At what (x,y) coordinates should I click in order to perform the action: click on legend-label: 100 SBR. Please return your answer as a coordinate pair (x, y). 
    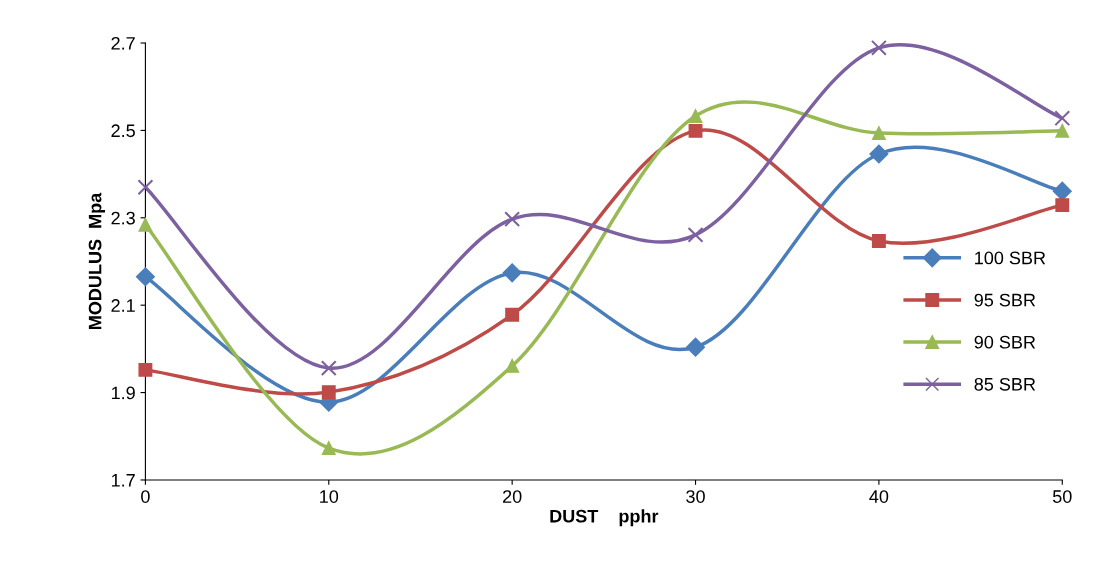
    Looking at the image, I should click on (1010, 258).